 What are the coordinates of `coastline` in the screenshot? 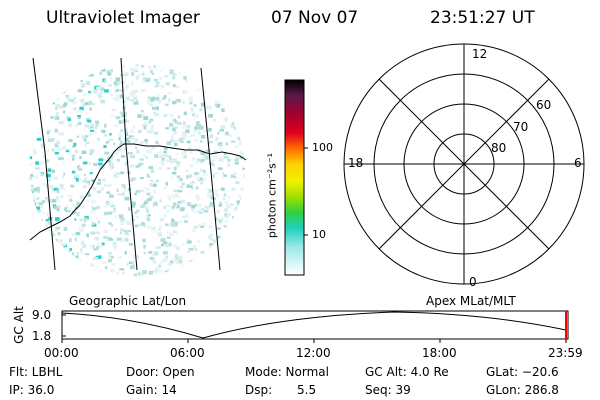 It's located at (138, 192).